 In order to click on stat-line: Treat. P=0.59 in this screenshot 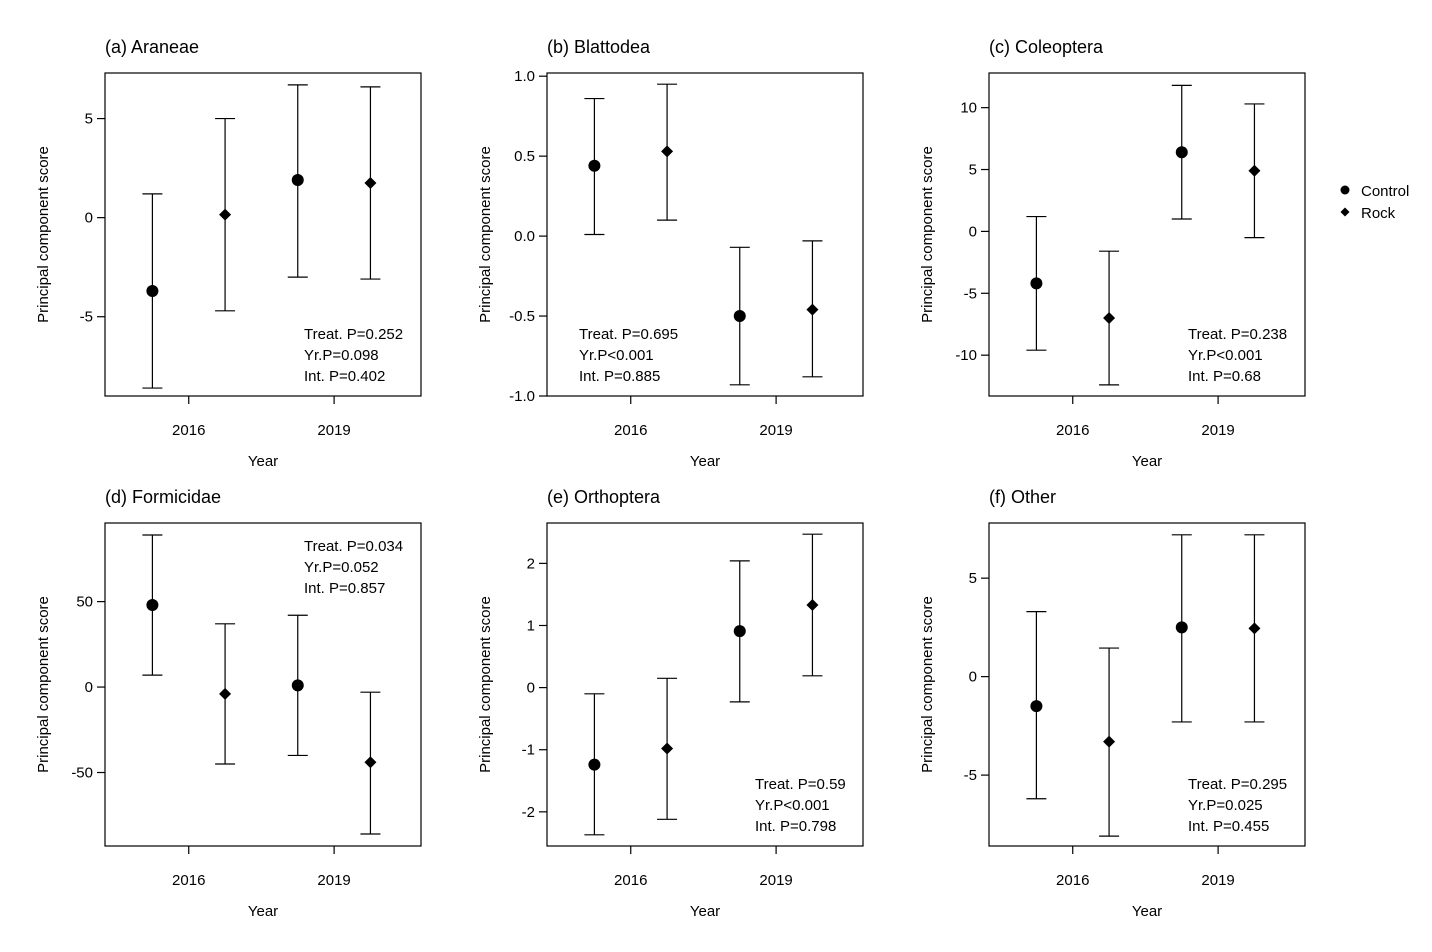, I will do `click(800, 784)`.